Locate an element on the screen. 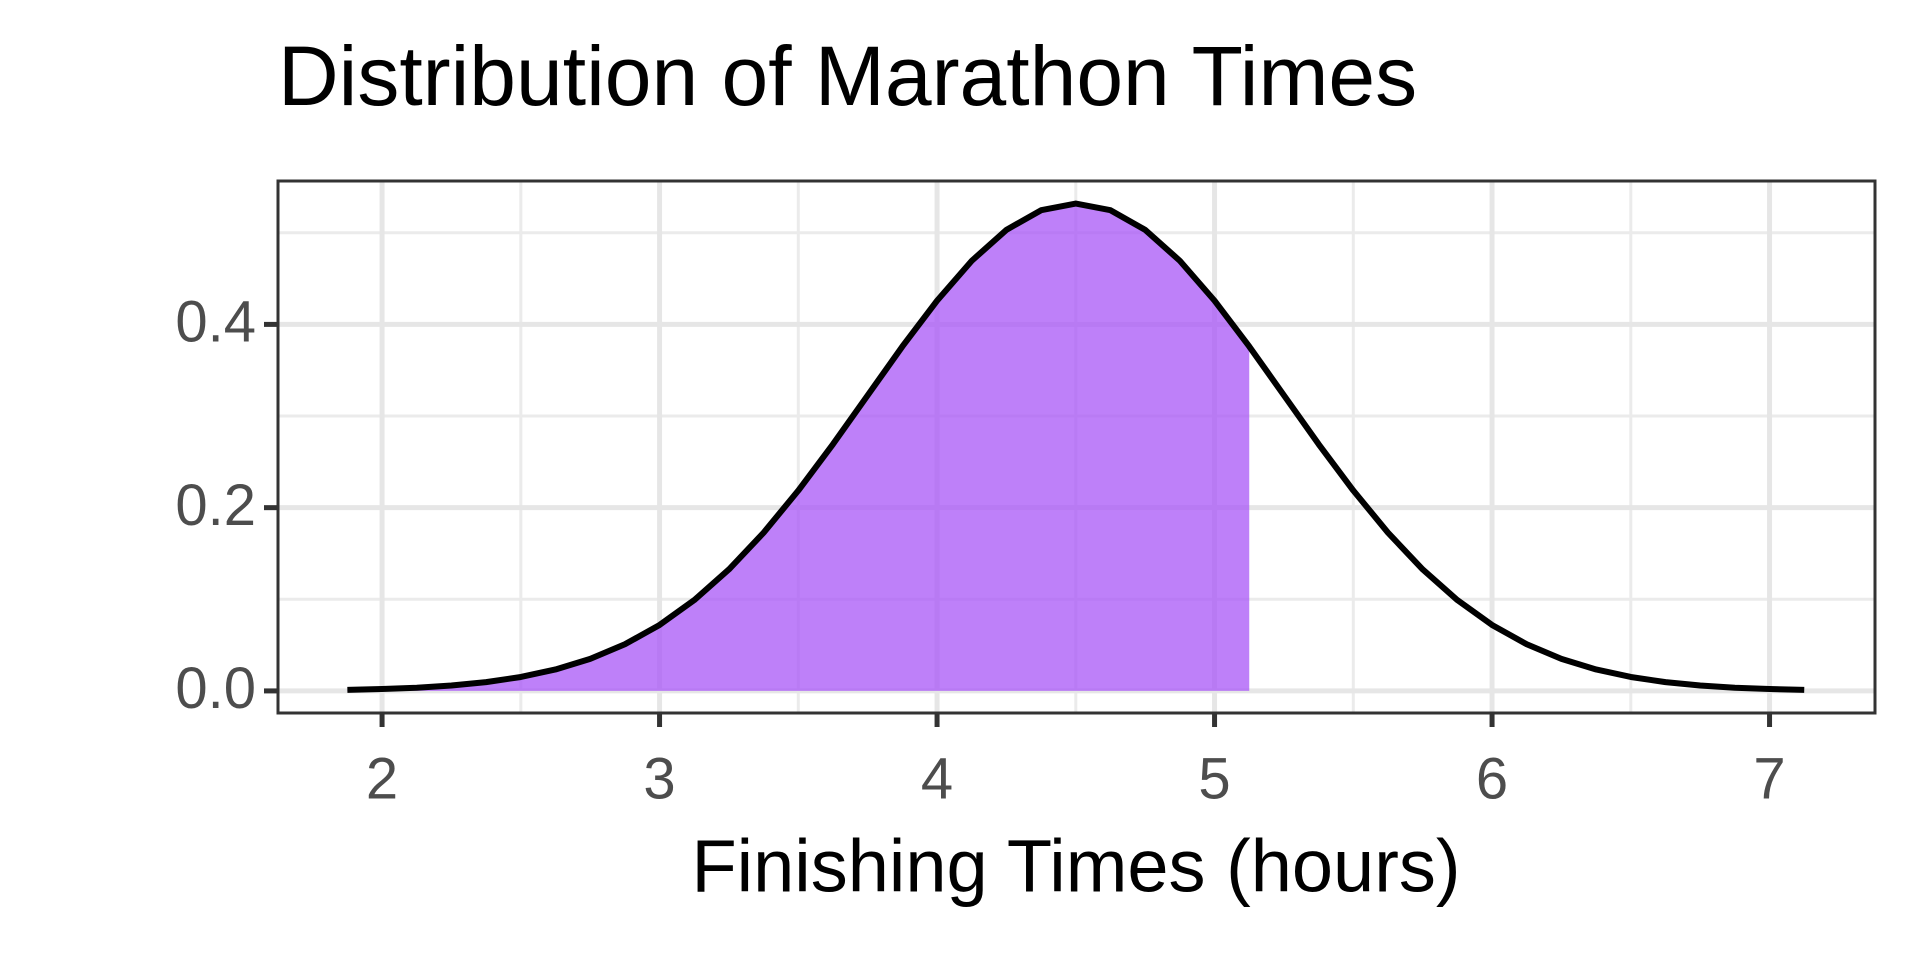 This screenshot has height=960, width=1920. x-tick-label: 7 is located at coordinates (1769, 778).